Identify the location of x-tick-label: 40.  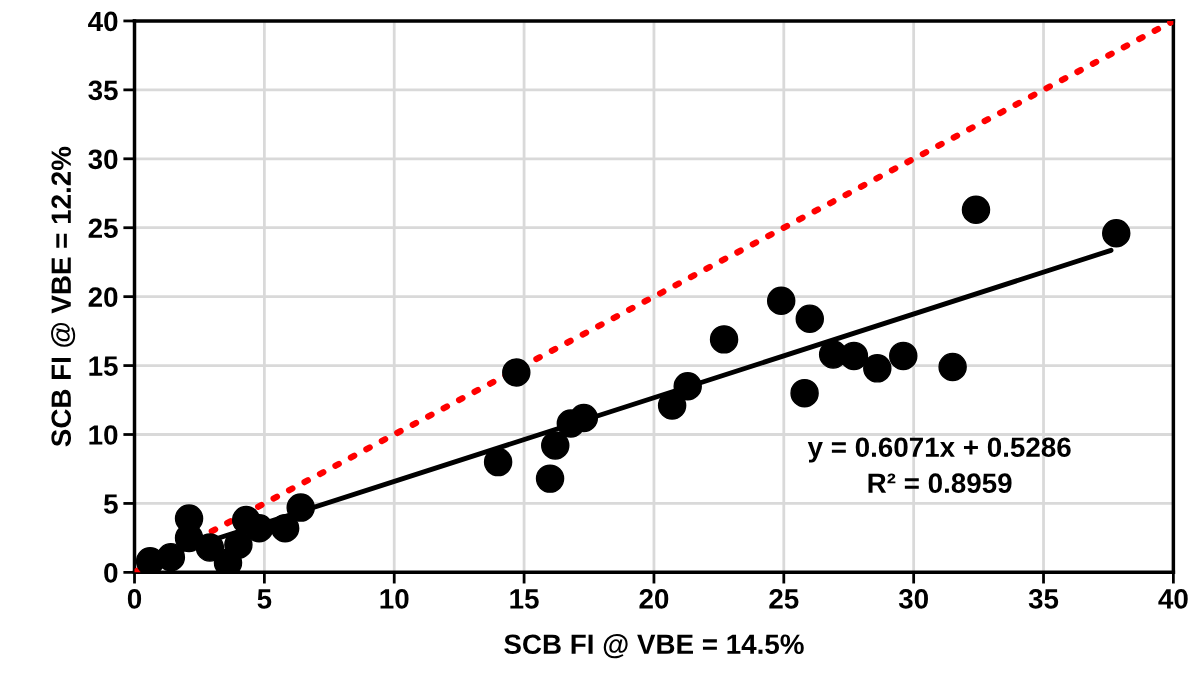
(1173, 599).